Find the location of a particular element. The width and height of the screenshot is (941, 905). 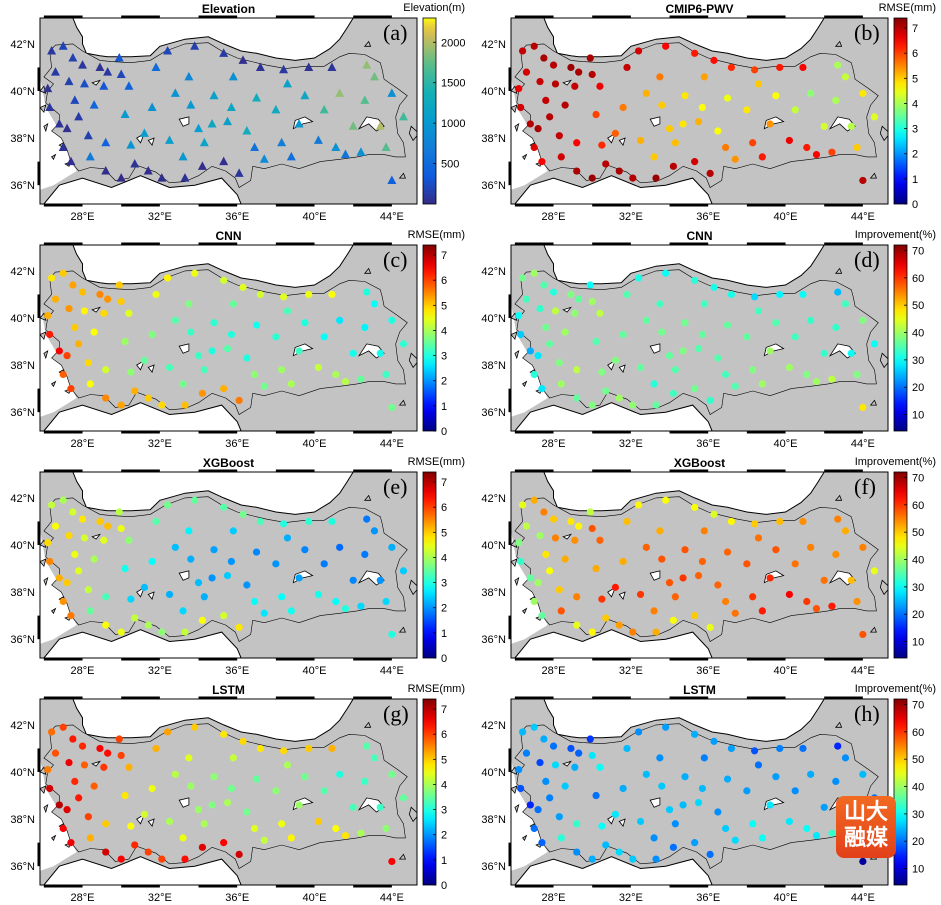

panel-title: XGBoost is located at coordinates (228, 463).